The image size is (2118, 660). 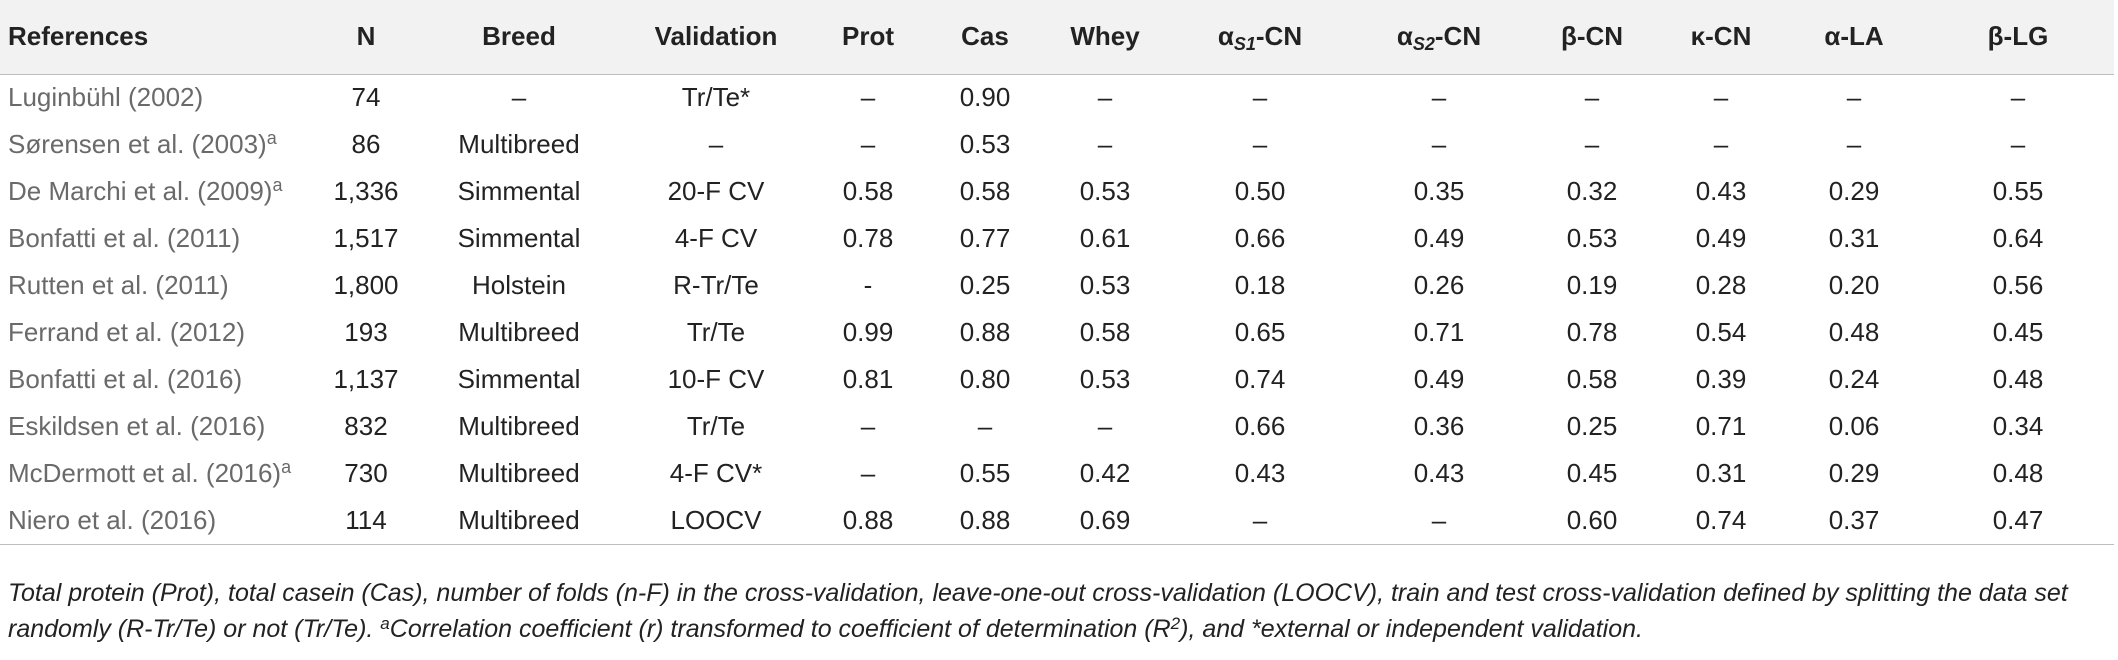 I want to click on cell-prot: 0.78, so click(x=868, y=238).